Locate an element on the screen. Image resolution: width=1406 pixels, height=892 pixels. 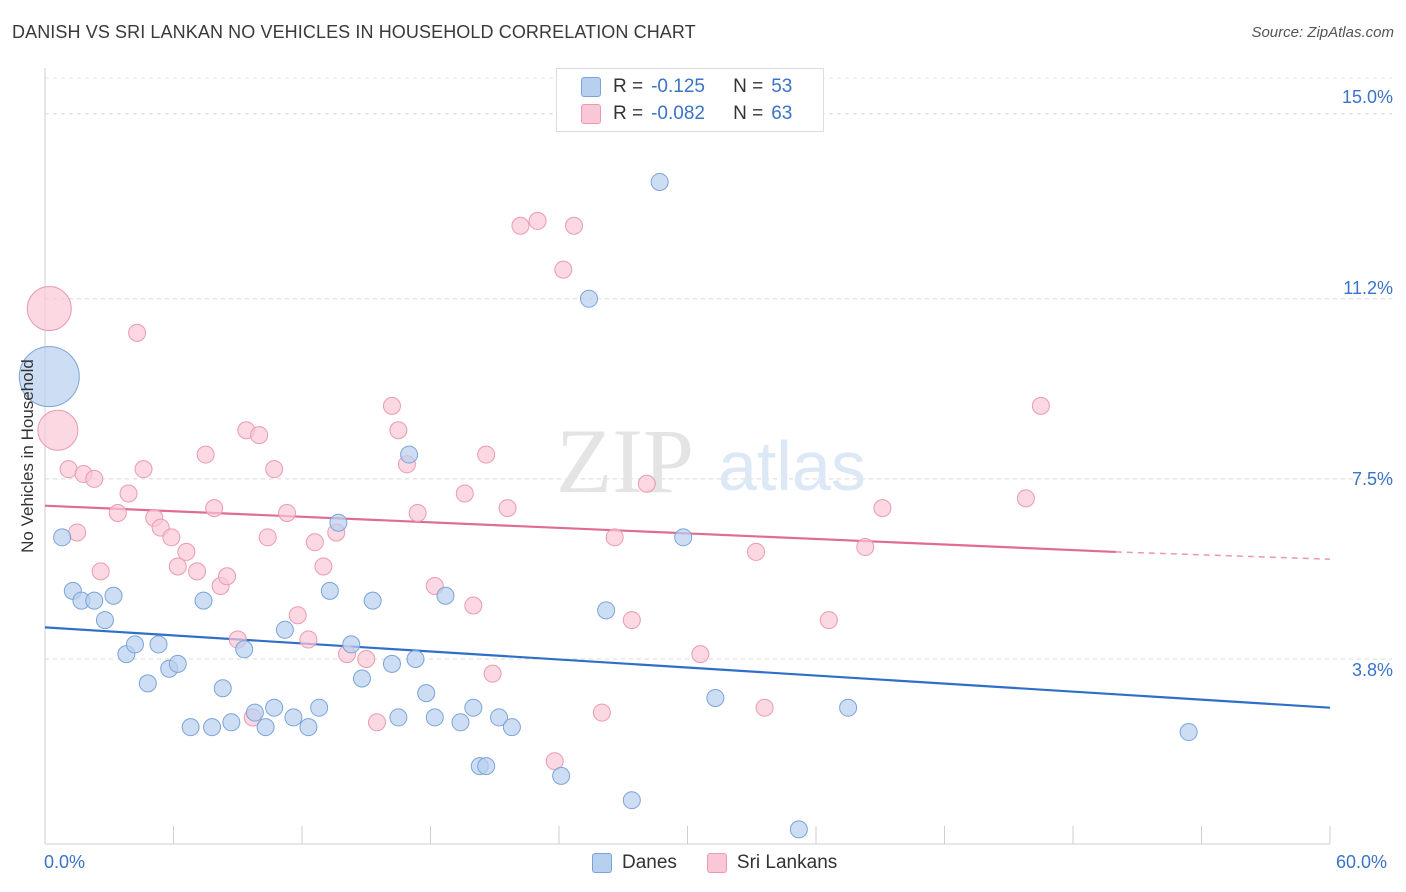
y-axis-label: No Vehicles in Household is located at coordinates (27, 456).